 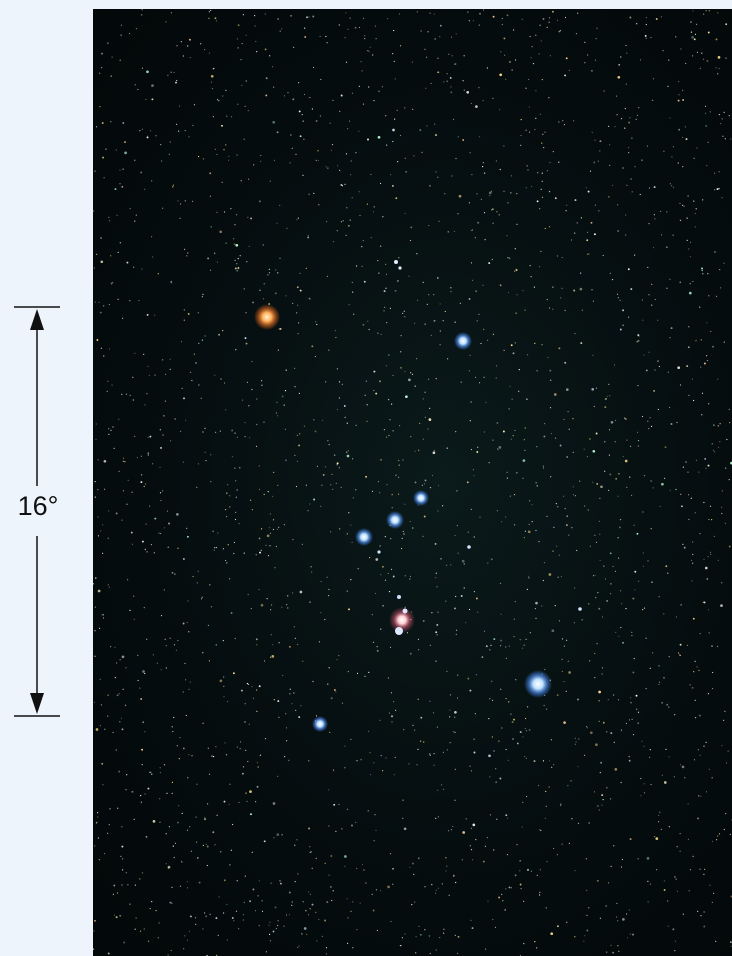 I want to click on angular-scale-bar: 16°, so click(x=46, y=478).